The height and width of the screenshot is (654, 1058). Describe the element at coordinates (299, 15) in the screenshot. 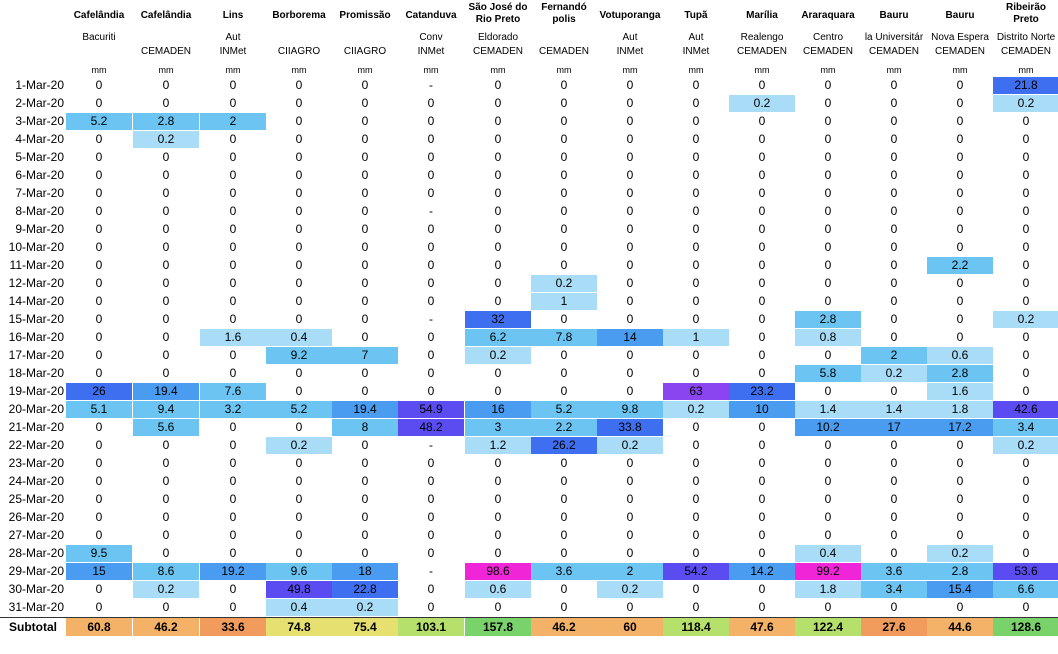

I see `column-station-name: Borborema` at that location.